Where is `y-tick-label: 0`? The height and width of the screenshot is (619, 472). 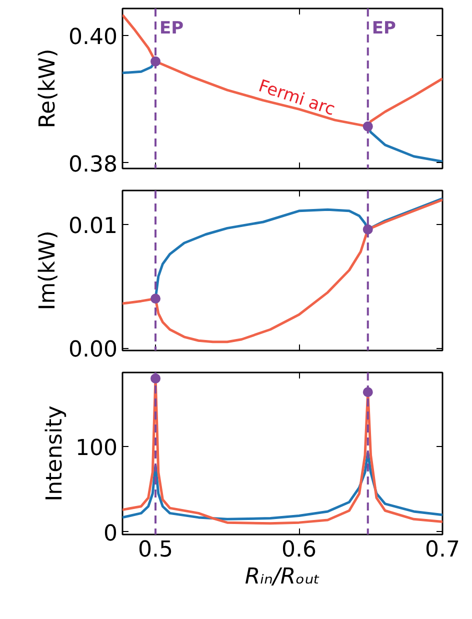
y-tick-label: 0 is located at coordinates (111, 533).